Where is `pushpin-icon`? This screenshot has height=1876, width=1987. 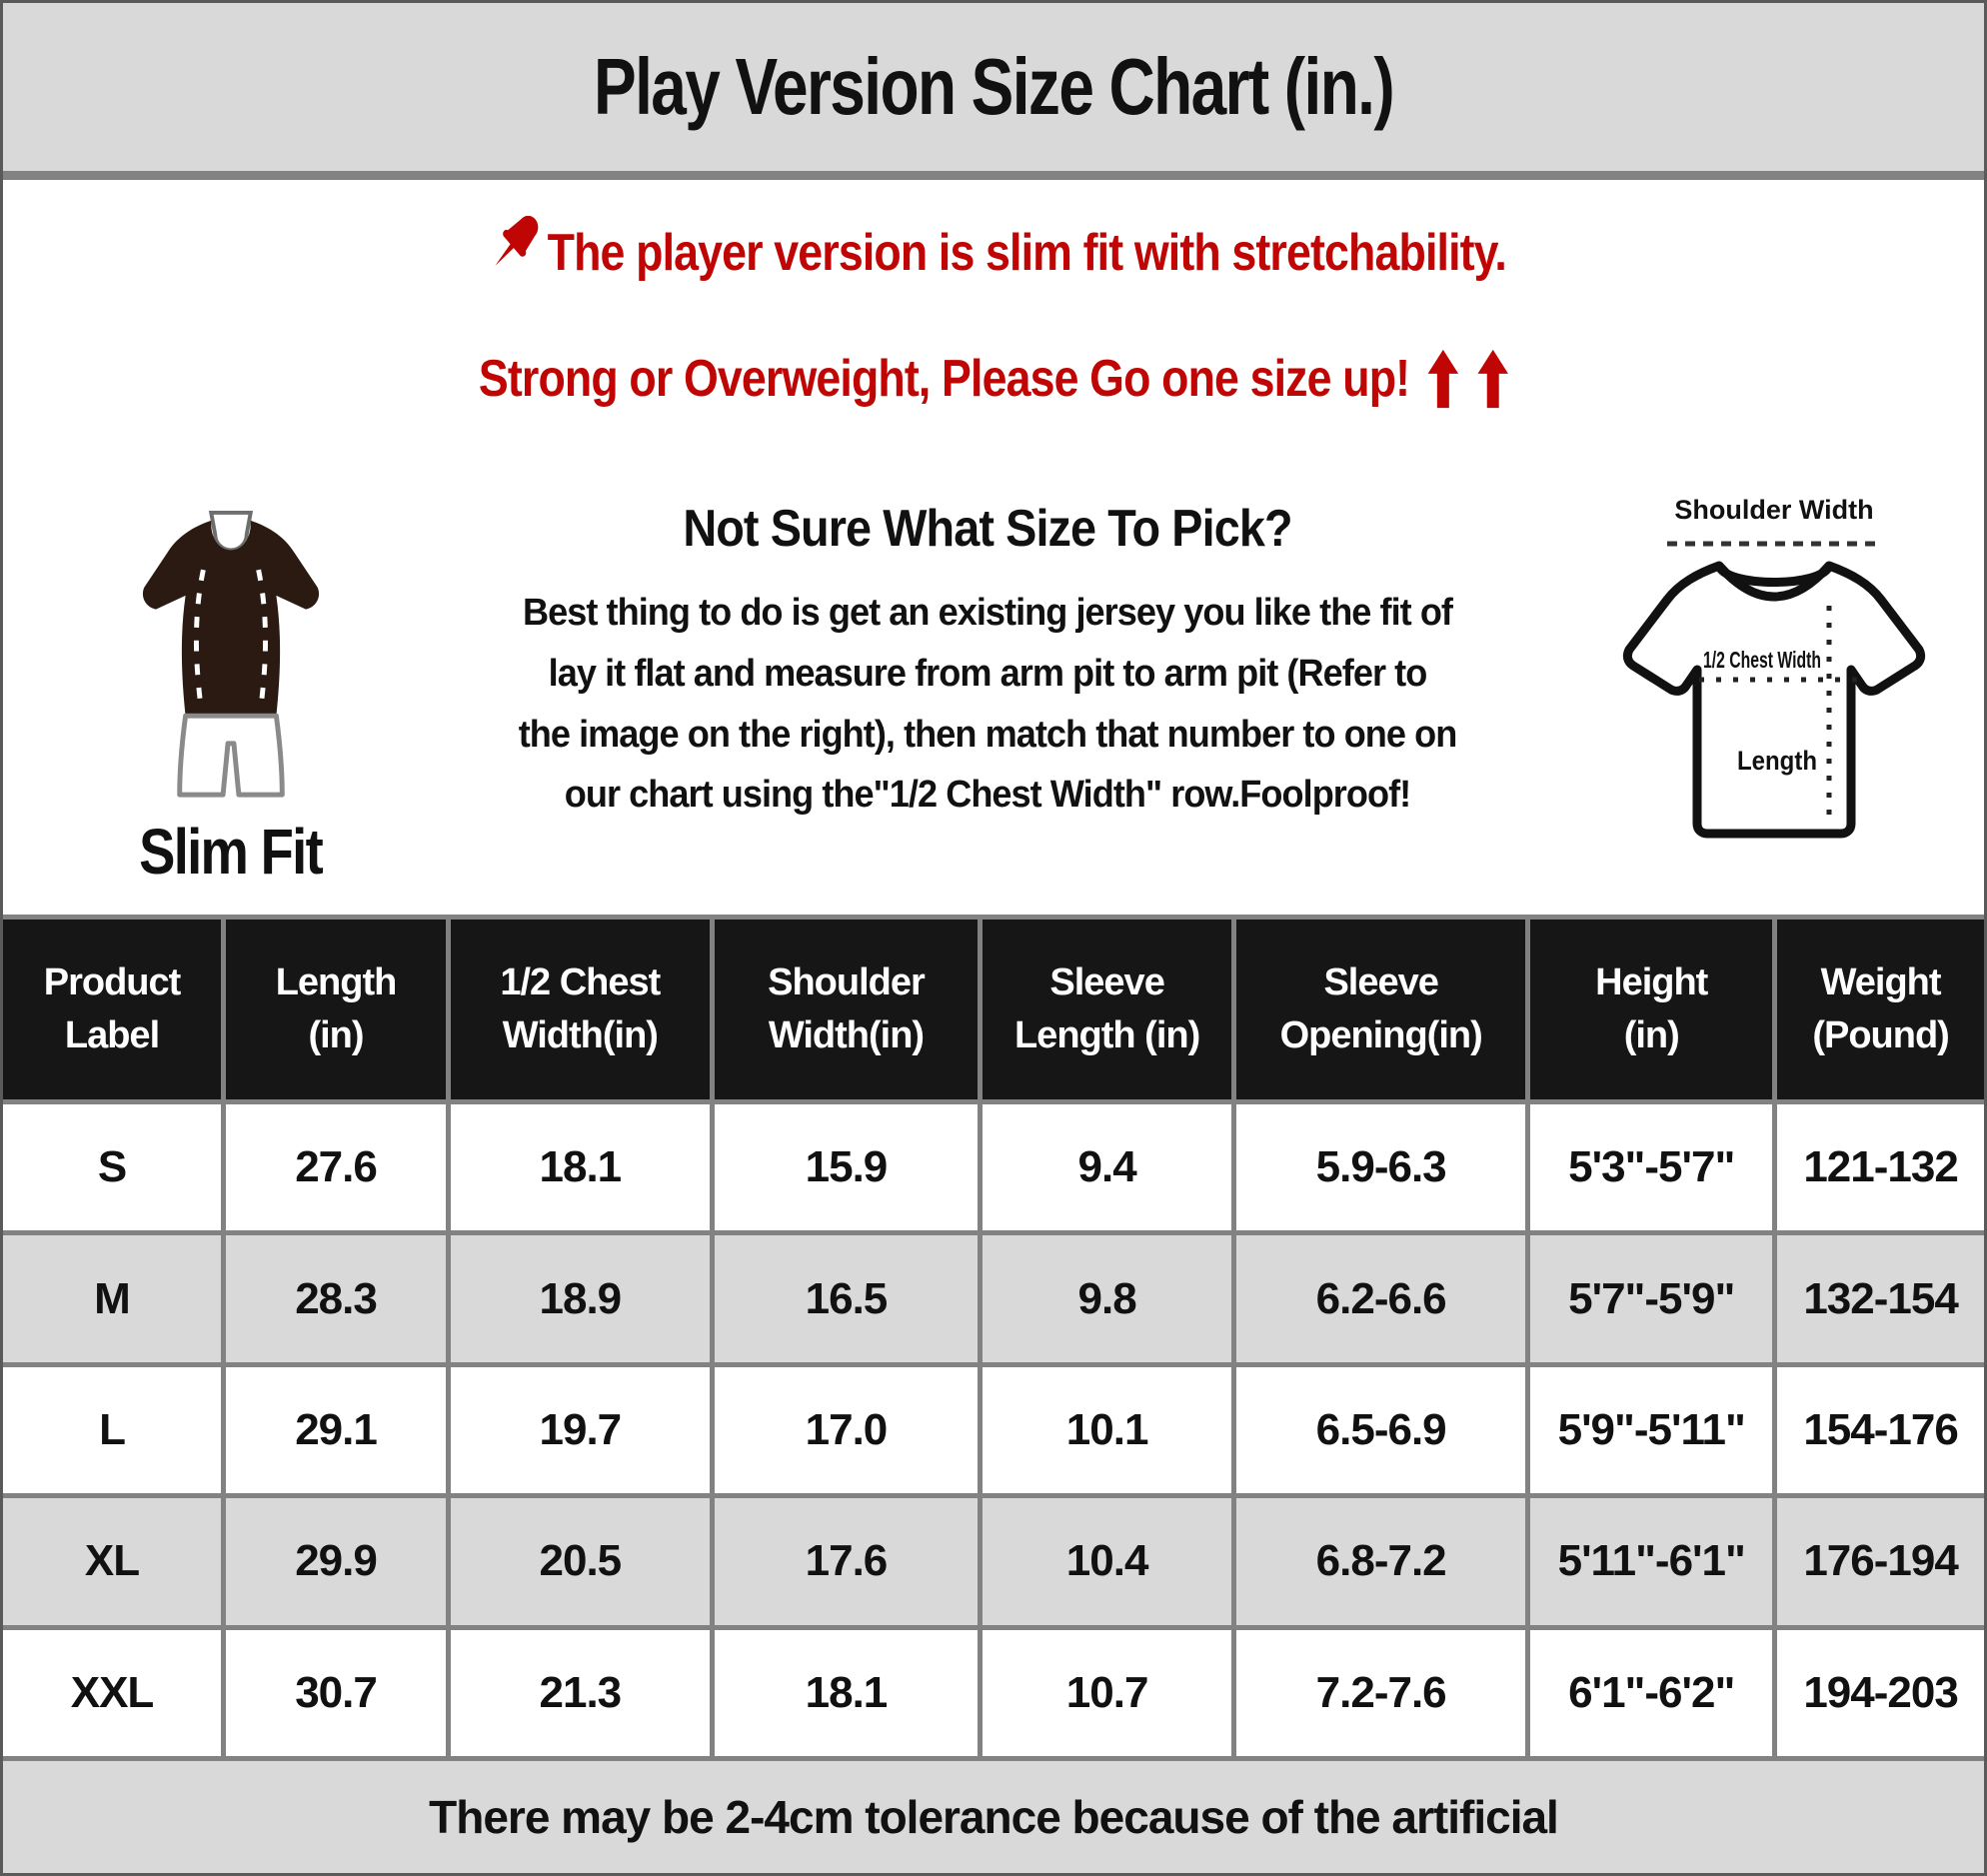
pushpin-icon is located at coordinates (517, 241).